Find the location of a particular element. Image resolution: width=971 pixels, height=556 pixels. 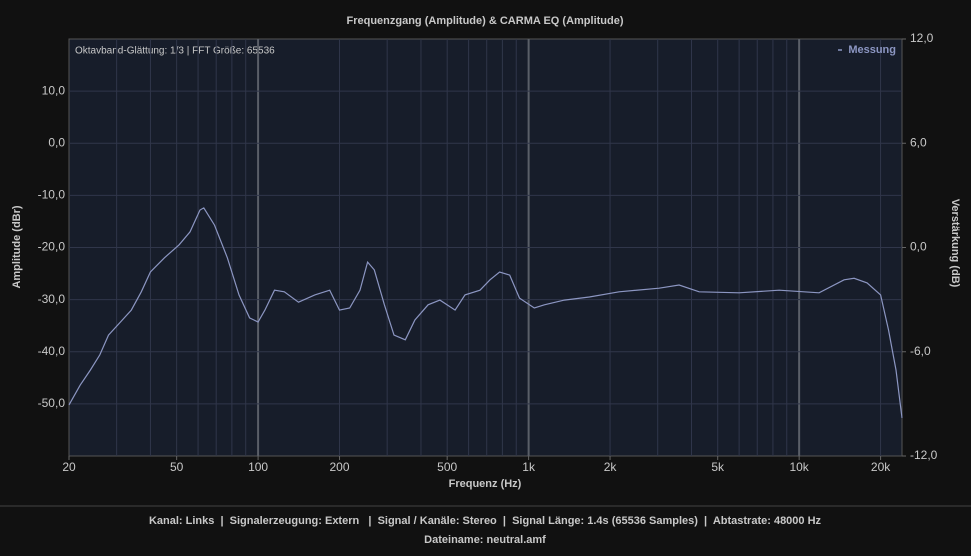

footer-filename: Dateiname: neutral.amf is located at coordinates (485, 540).